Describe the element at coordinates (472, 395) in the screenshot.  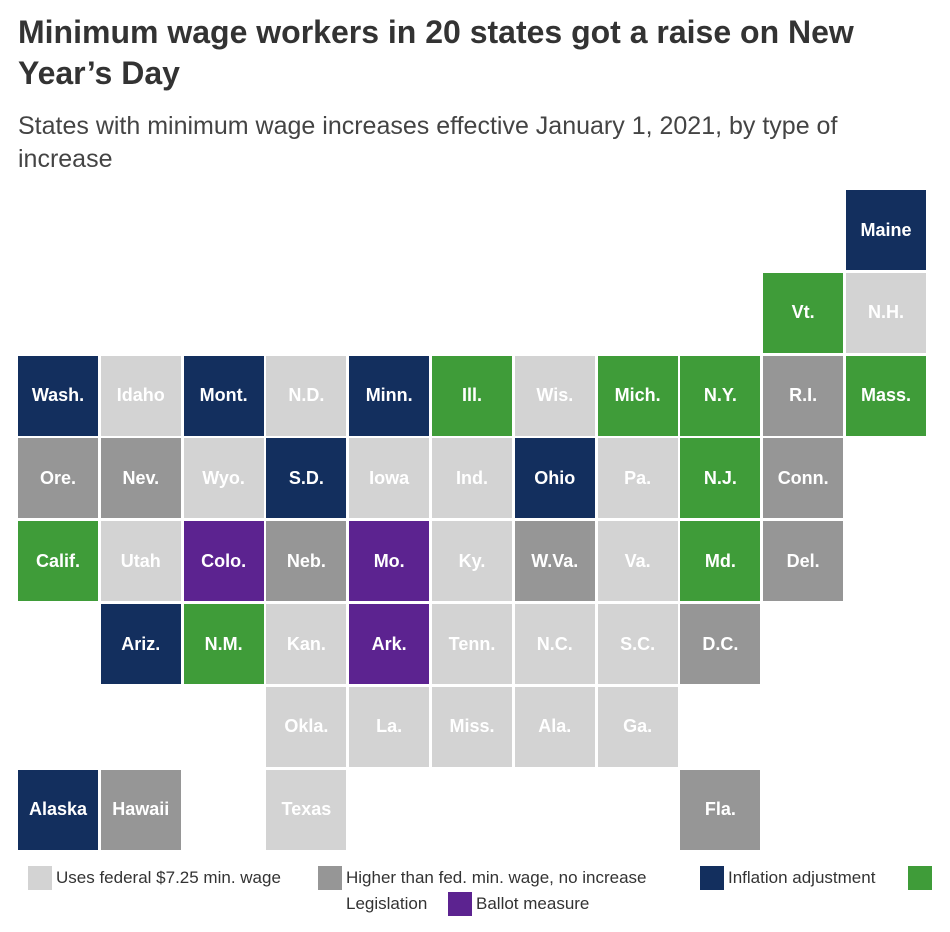
I see `state-tile-ill: Ill.` at that location.